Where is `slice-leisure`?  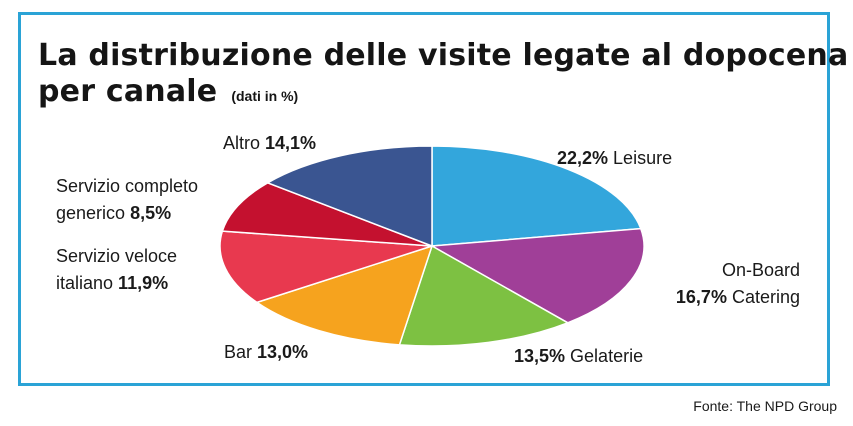 slice-leisure is located at coordinates (536, 196).